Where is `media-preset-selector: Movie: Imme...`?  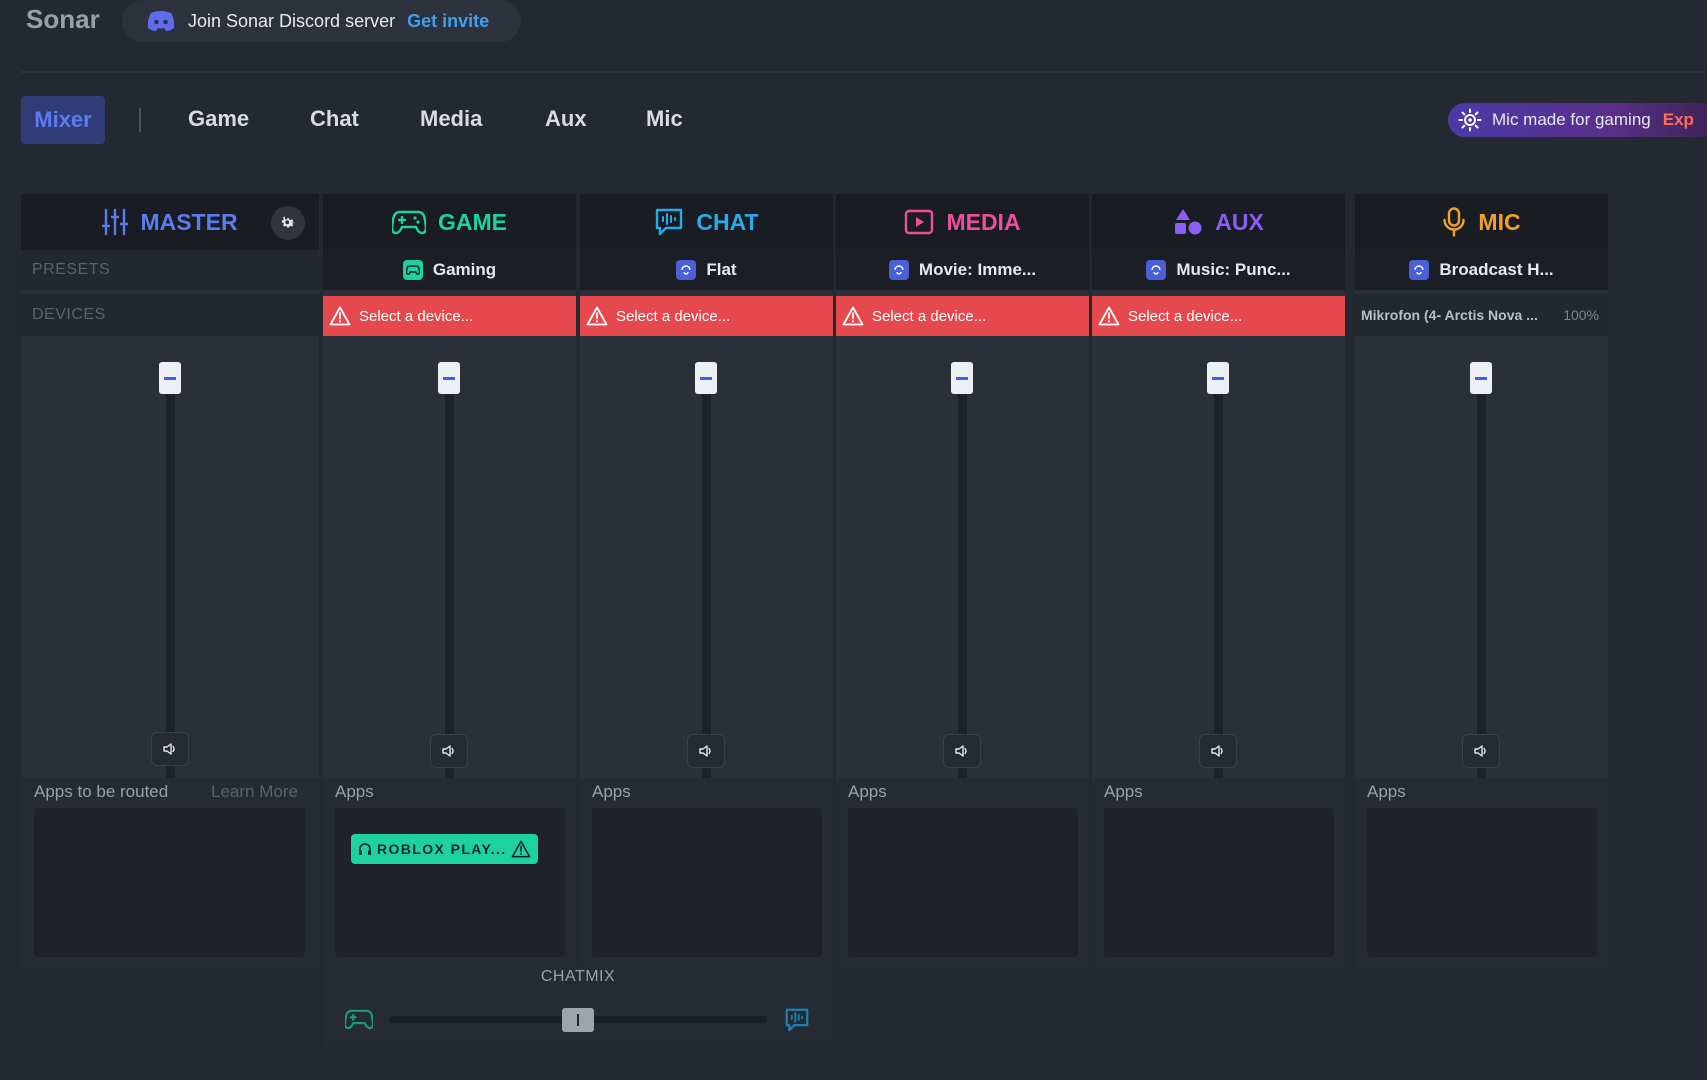 media-preset-selector: Movie: Imme... is located at coordinates (962, 270).